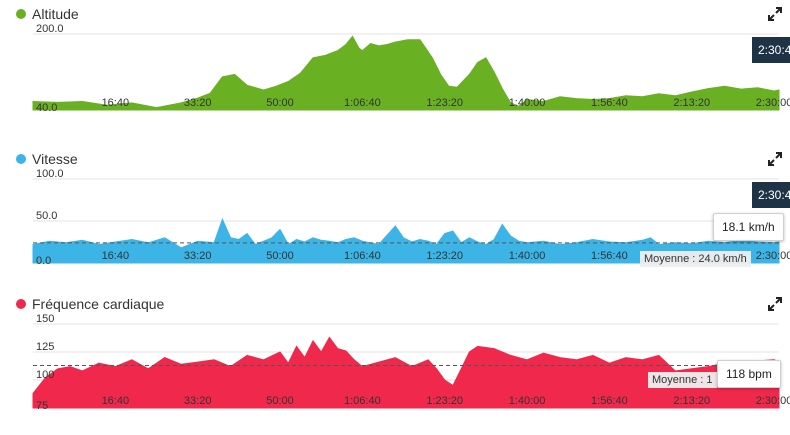 This screenshot has height=435, width=790. What do you see at coordinates (362, 103) in the screenshot?
I see `altitude-x-tick-label: 1:06:40` at bounding box center [362, 103].